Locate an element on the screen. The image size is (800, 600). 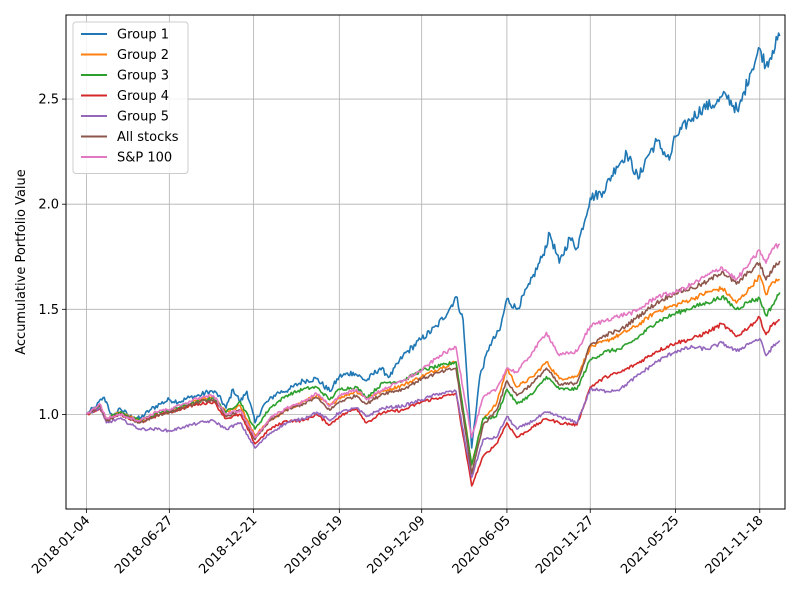
legend-label: S&P 100 is located at coordinates (144, 158).